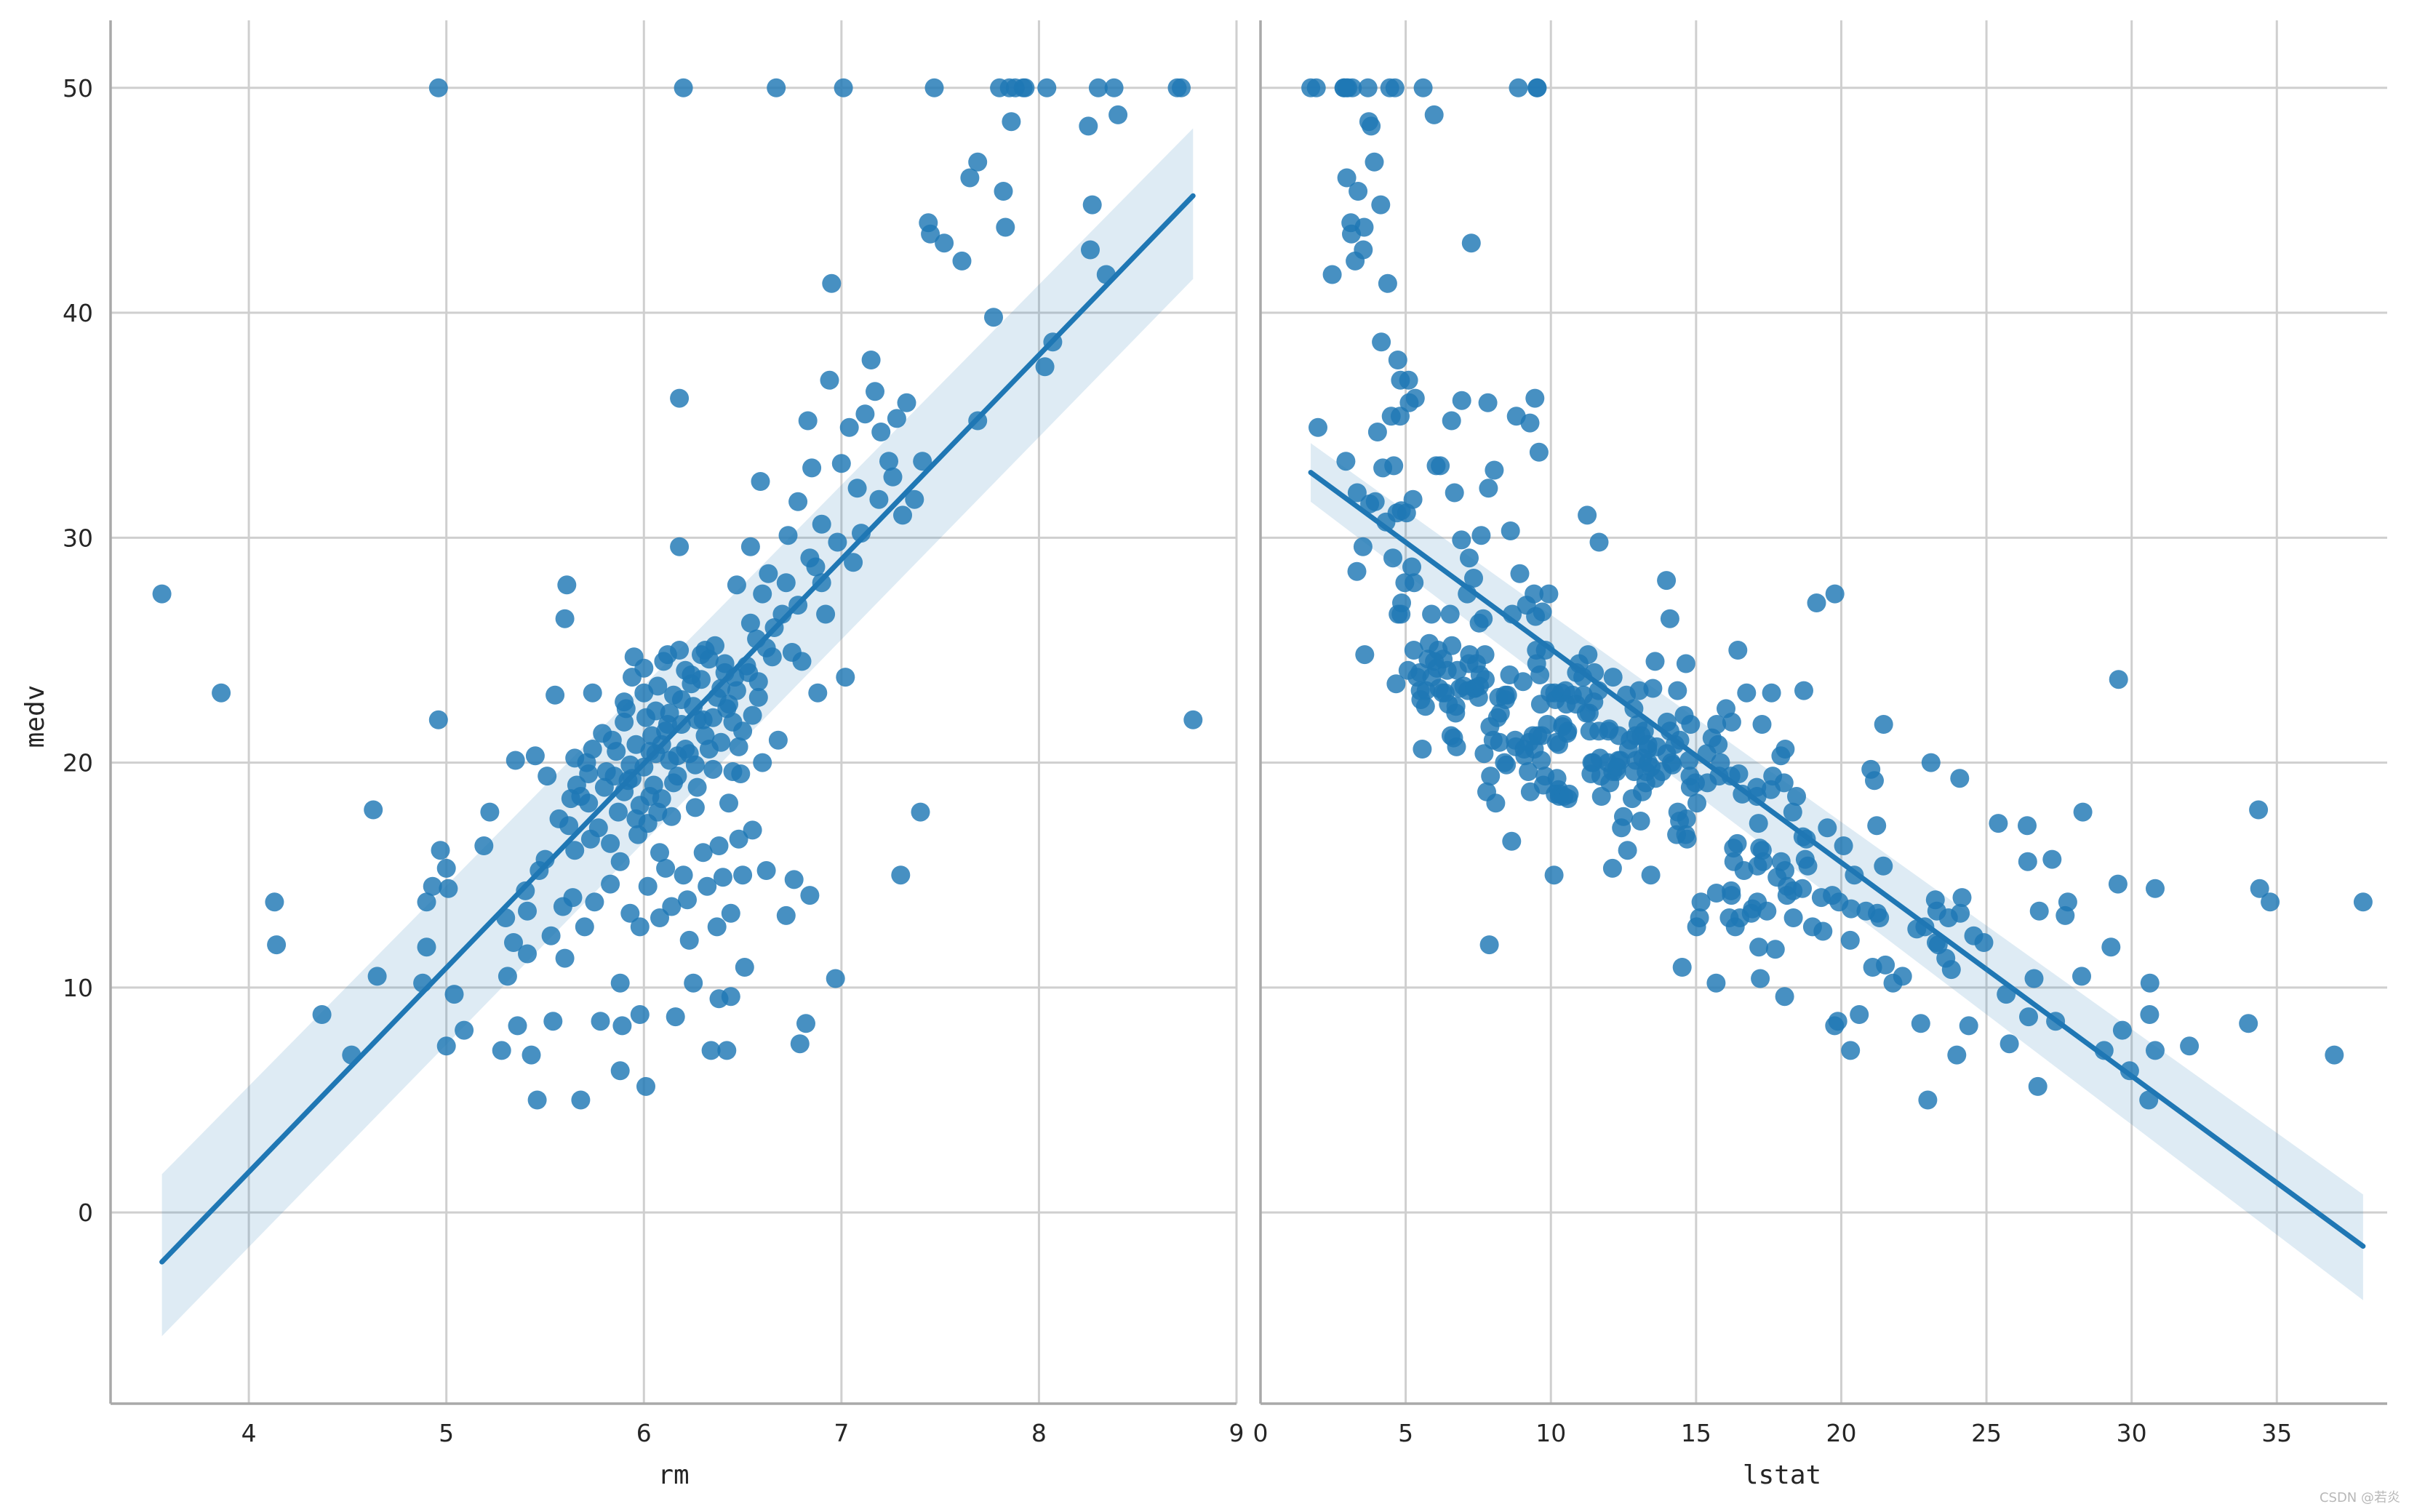  What do you see at coordinates (1986, 1433) in the screenshot?
I see `x-tick-label: 25` at bounding box center [1986, 1433].